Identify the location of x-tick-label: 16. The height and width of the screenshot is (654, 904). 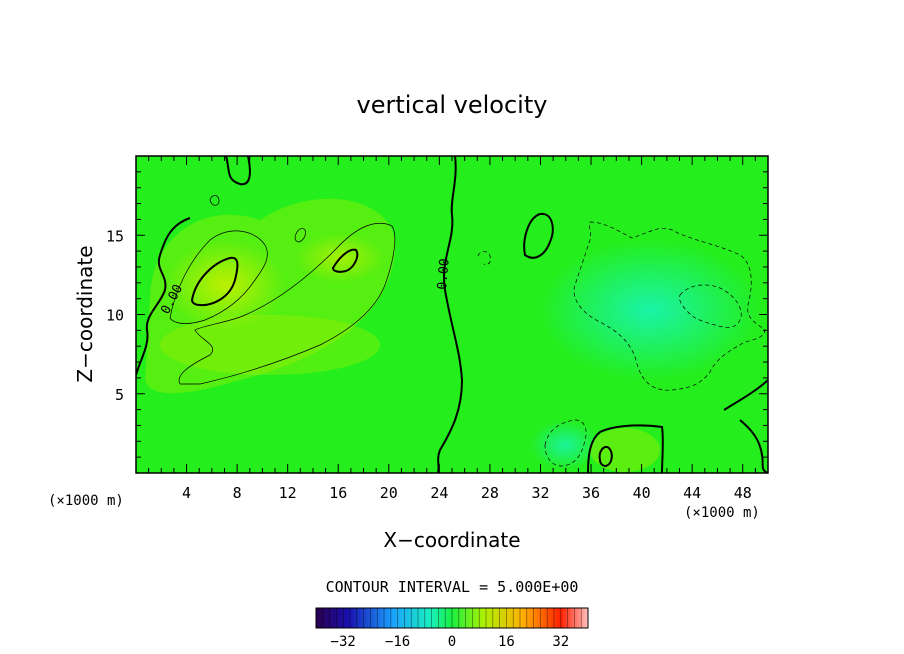
(338, 493).